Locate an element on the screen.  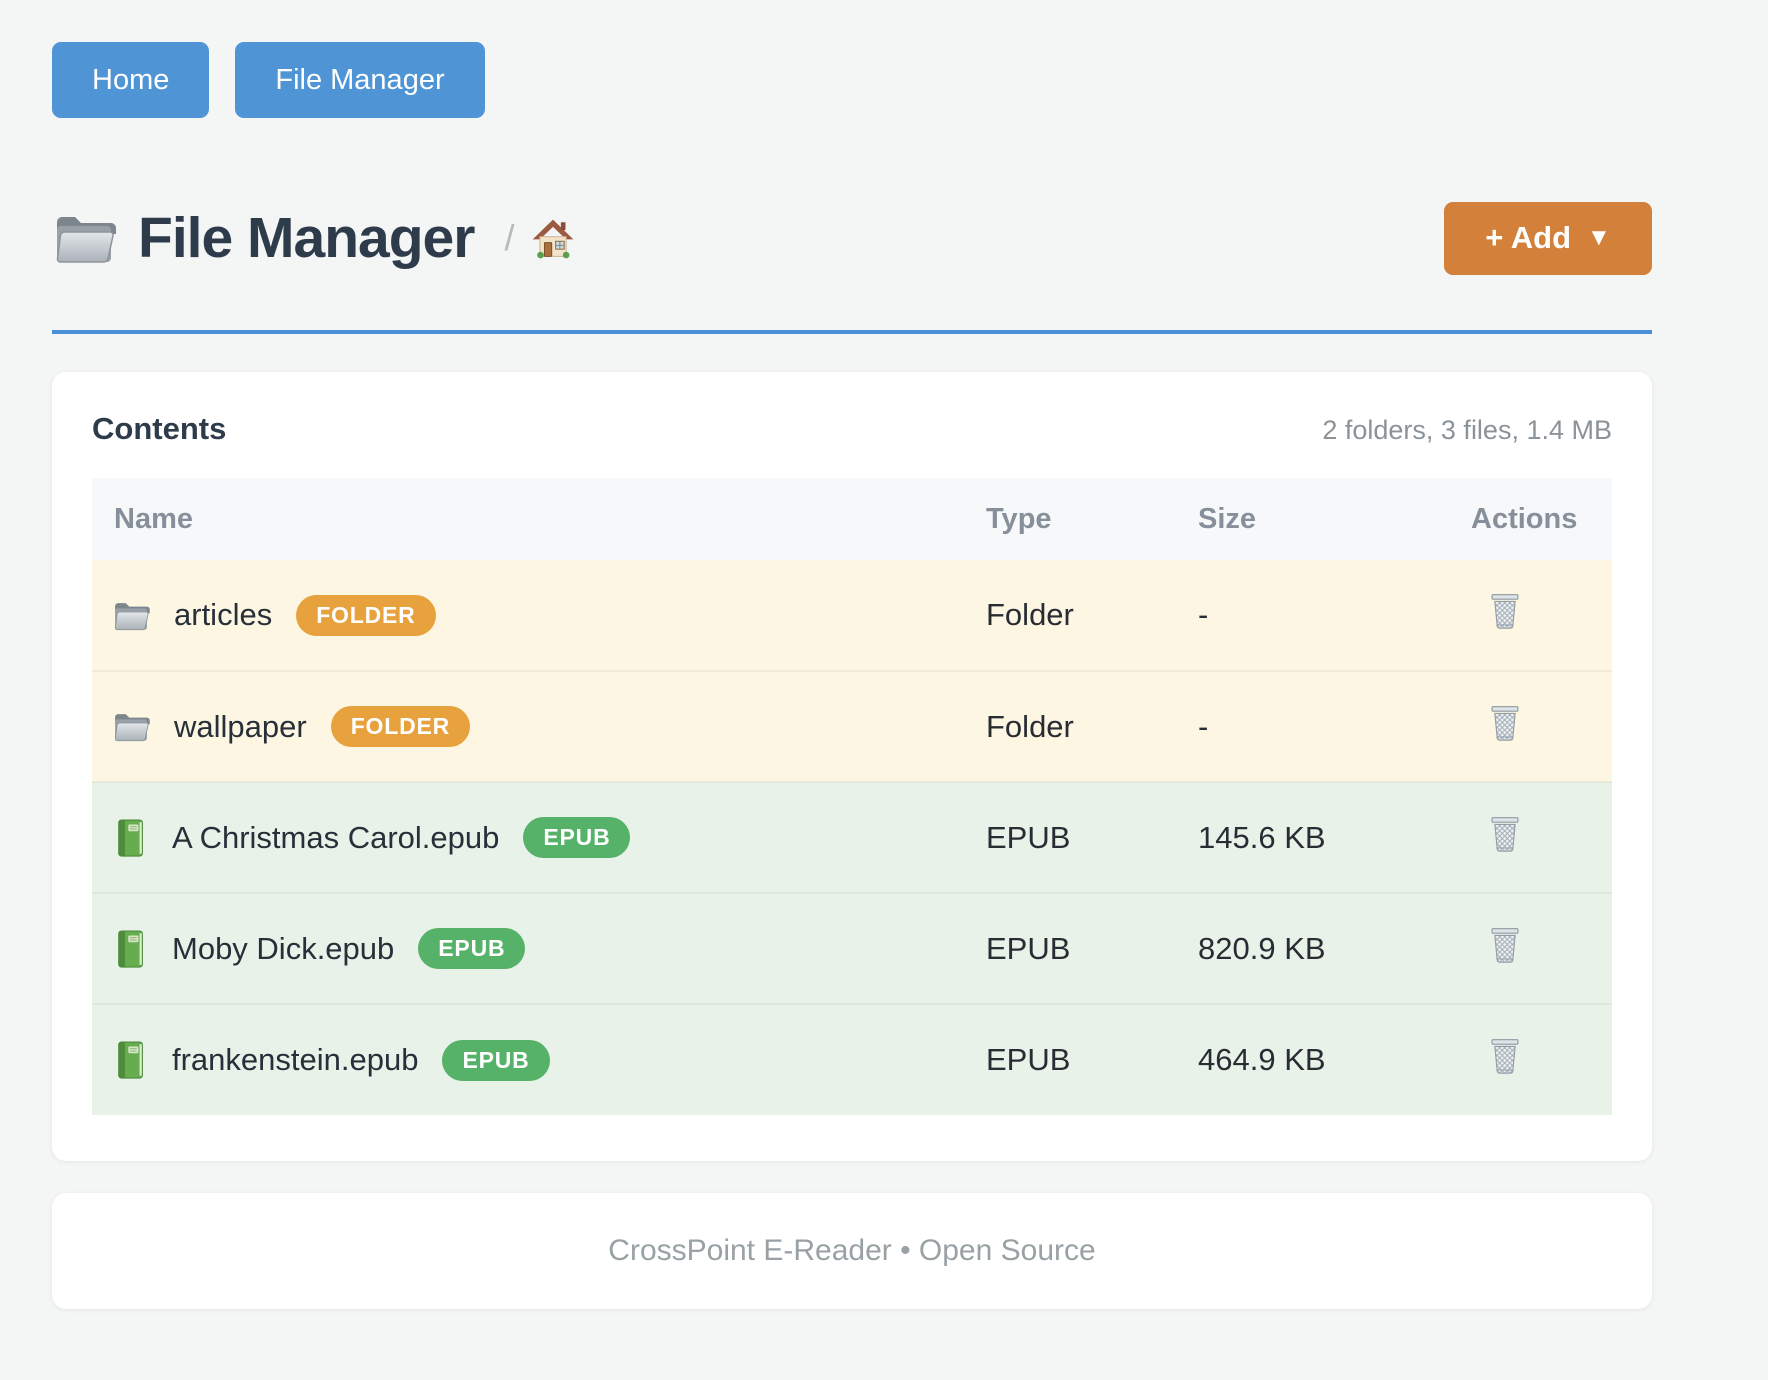
page-header: File Manager / + Add ▼ is located at coordinates (852, 238).